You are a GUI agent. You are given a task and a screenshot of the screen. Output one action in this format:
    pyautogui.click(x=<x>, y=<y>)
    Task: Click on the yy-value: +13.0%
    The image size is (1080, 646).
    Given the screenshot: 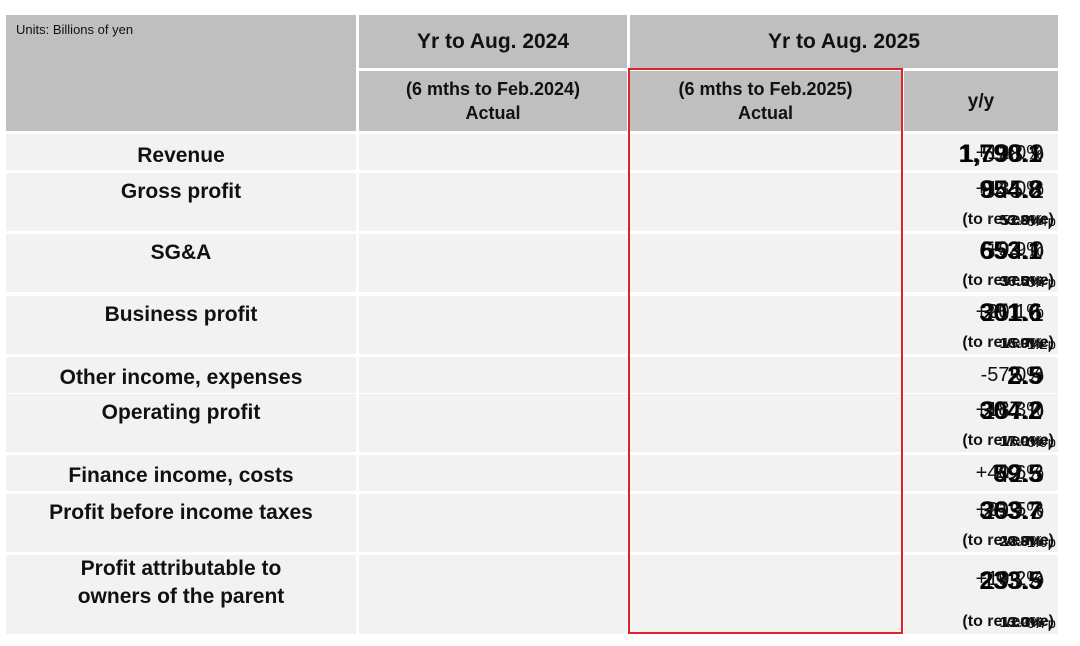 What is the action you would take?
    pyautogui.click(x=1009, y=189)
    